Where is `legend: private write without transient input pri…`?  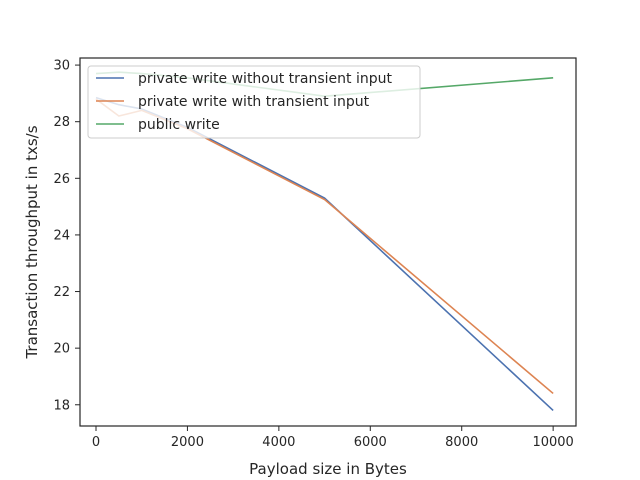 legend: private write without transient input pri… is located at coordinates (254, 102).